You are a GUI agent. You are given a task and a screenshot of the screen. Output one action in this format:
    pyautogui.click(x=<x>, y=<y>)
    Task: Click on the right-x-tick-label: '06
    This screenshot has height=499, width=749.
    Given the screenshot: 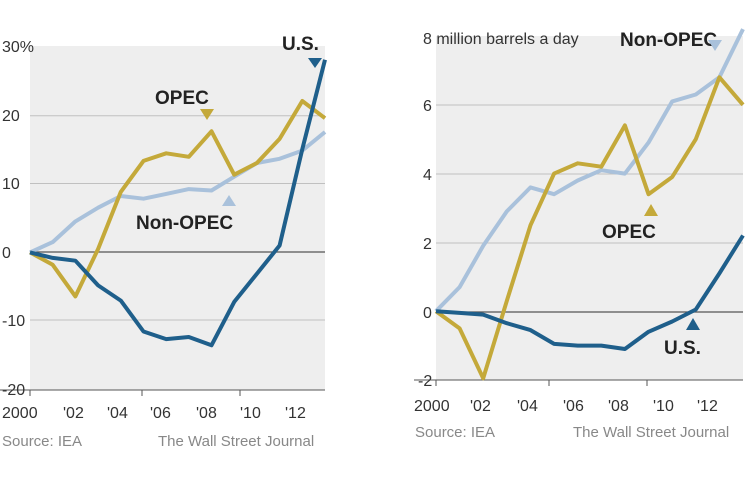 What is the action you would take?
    pyautogui.click(x=573, y=406)
    